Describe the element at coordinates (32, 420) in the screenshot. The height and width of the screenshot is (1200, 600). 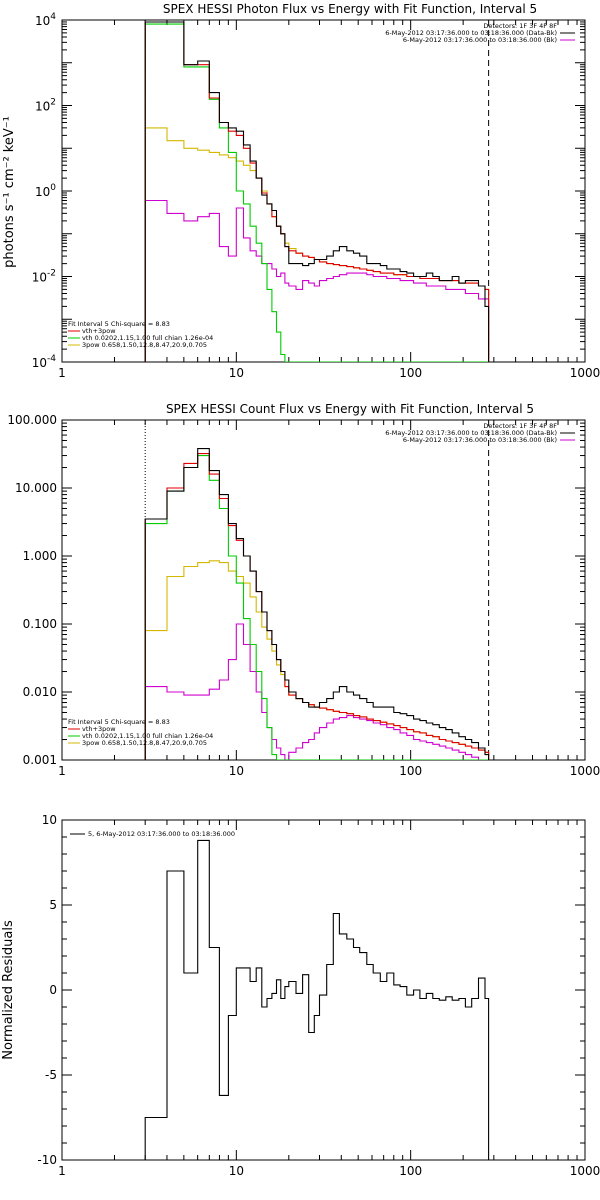
I see `y-tick-label: 100.000` at that location.